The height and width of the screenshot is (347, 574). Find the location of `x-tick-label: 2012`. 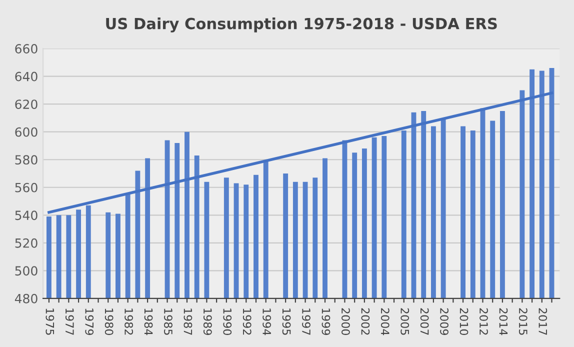

x-tick-label: 2012 is located at coordinates (484, 321).